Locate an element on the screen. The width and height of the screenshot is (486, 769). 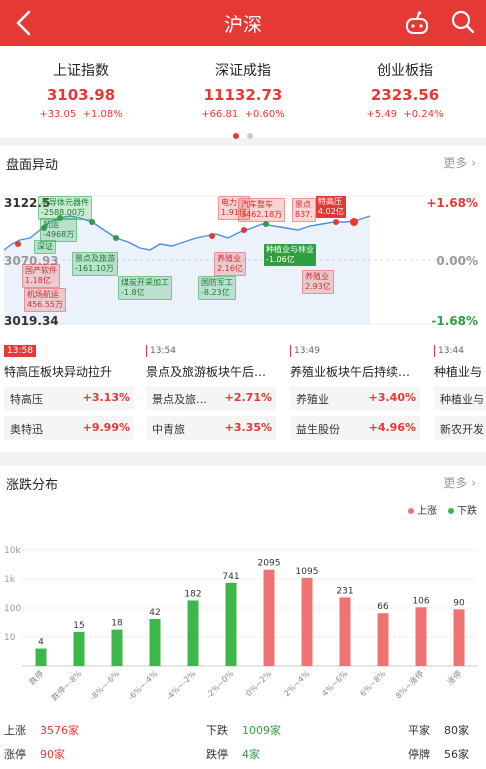
event-card: 13:54 景点及旅游板块午后… 景点及旅… +2.71% 中青旅 +3.35% is located at coordinates (216, 389).